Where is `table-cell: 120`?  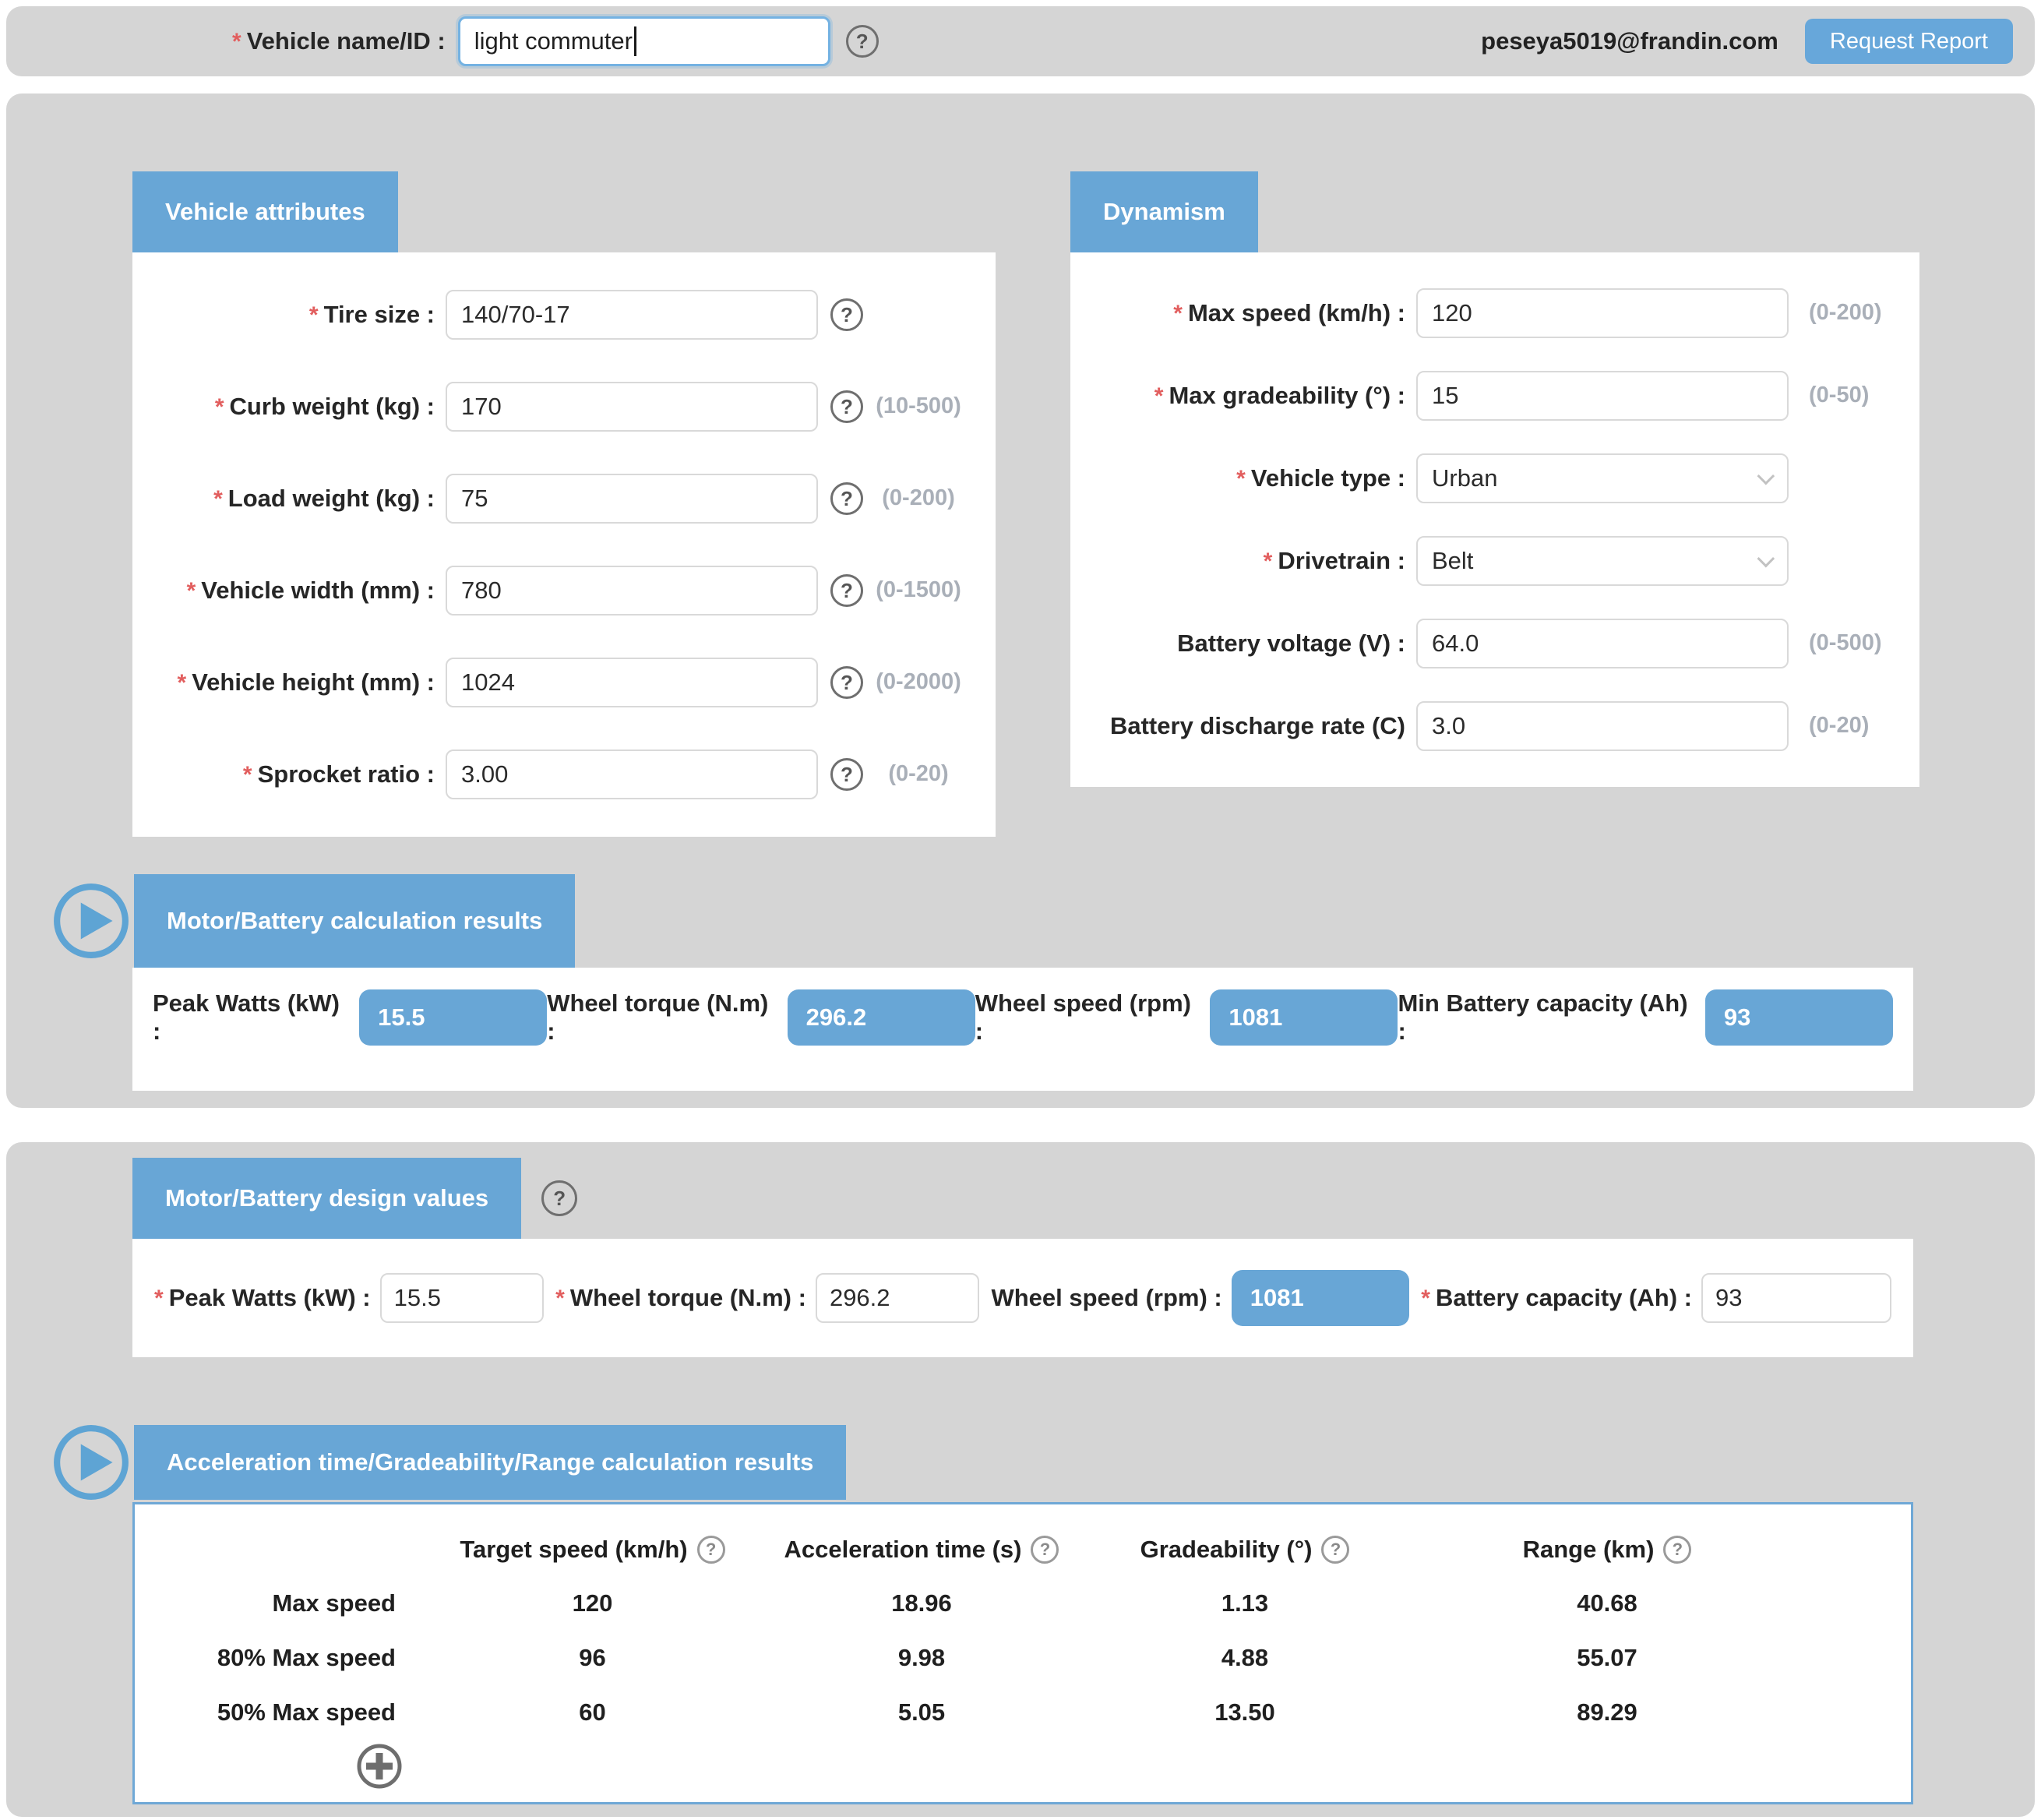 table-cell: 120 is located at coordinates (592, 1603).